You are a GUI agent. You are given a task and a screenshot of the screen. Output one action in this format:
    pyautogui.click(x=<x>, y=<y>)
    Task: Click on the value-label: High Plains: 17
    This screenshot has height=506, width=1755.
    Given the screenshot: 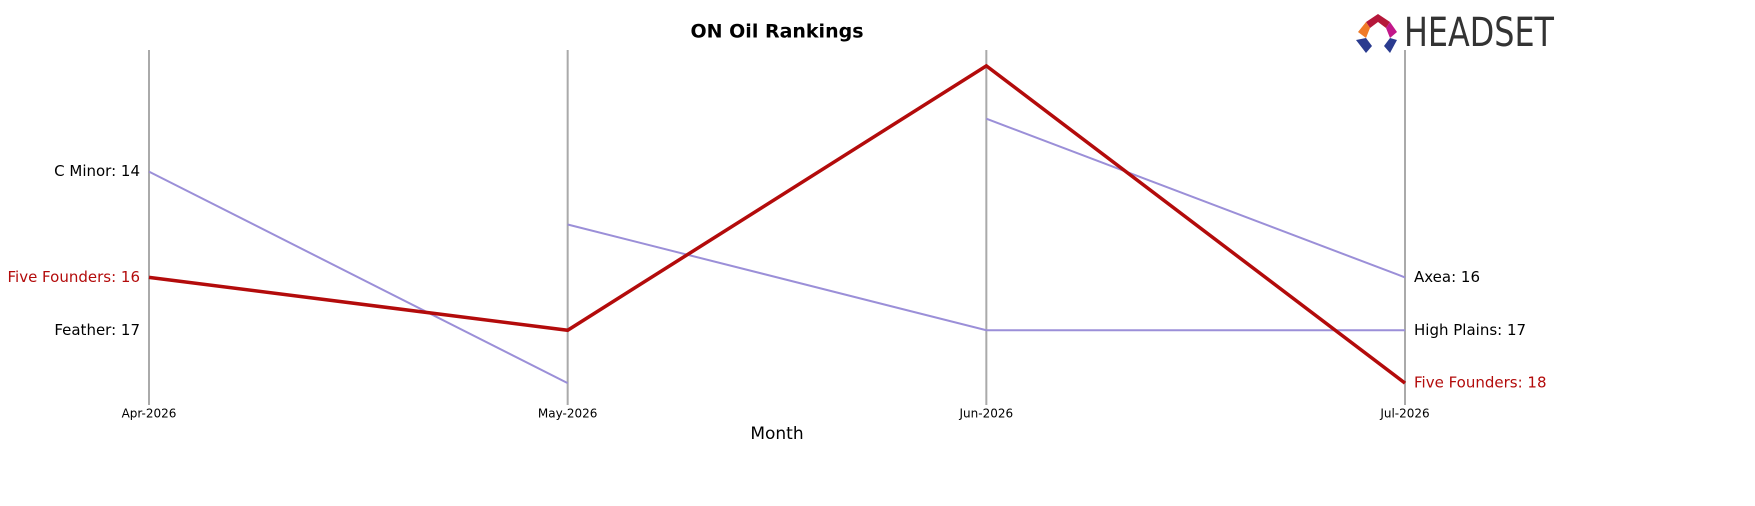 What is the action you would take?
    pyautogui.click(x=1470, y=330)
    